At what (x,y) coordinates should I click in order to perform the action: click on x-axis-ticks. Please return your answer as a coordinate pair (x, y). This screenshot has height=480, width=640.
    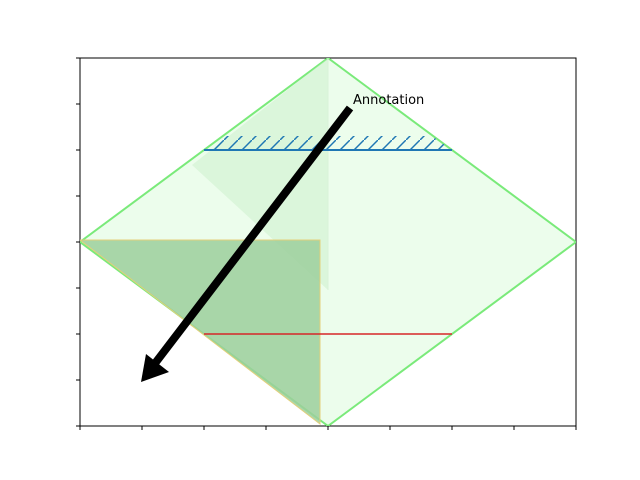
    Looking at the image, I should click on (328, 428).